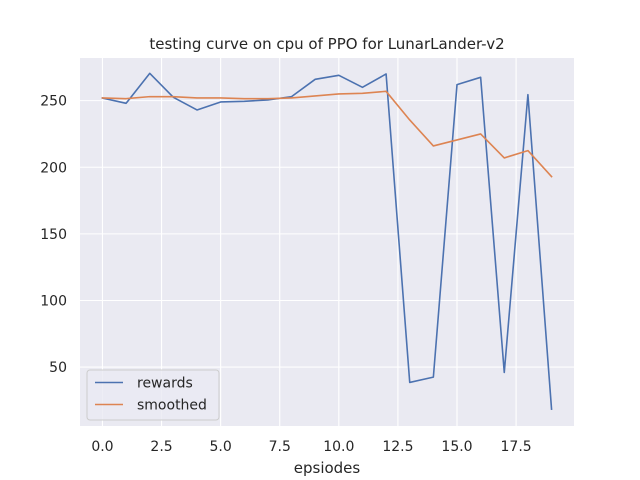 The image size is (640, 480). I want to click on y-tick-label: 200, so click(53, 168).